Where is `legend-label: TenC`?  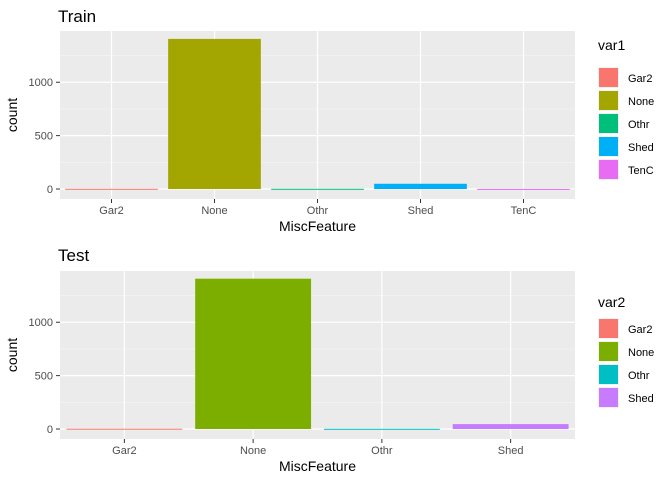
legend-label: TenC is located at coordinates (641, 171).